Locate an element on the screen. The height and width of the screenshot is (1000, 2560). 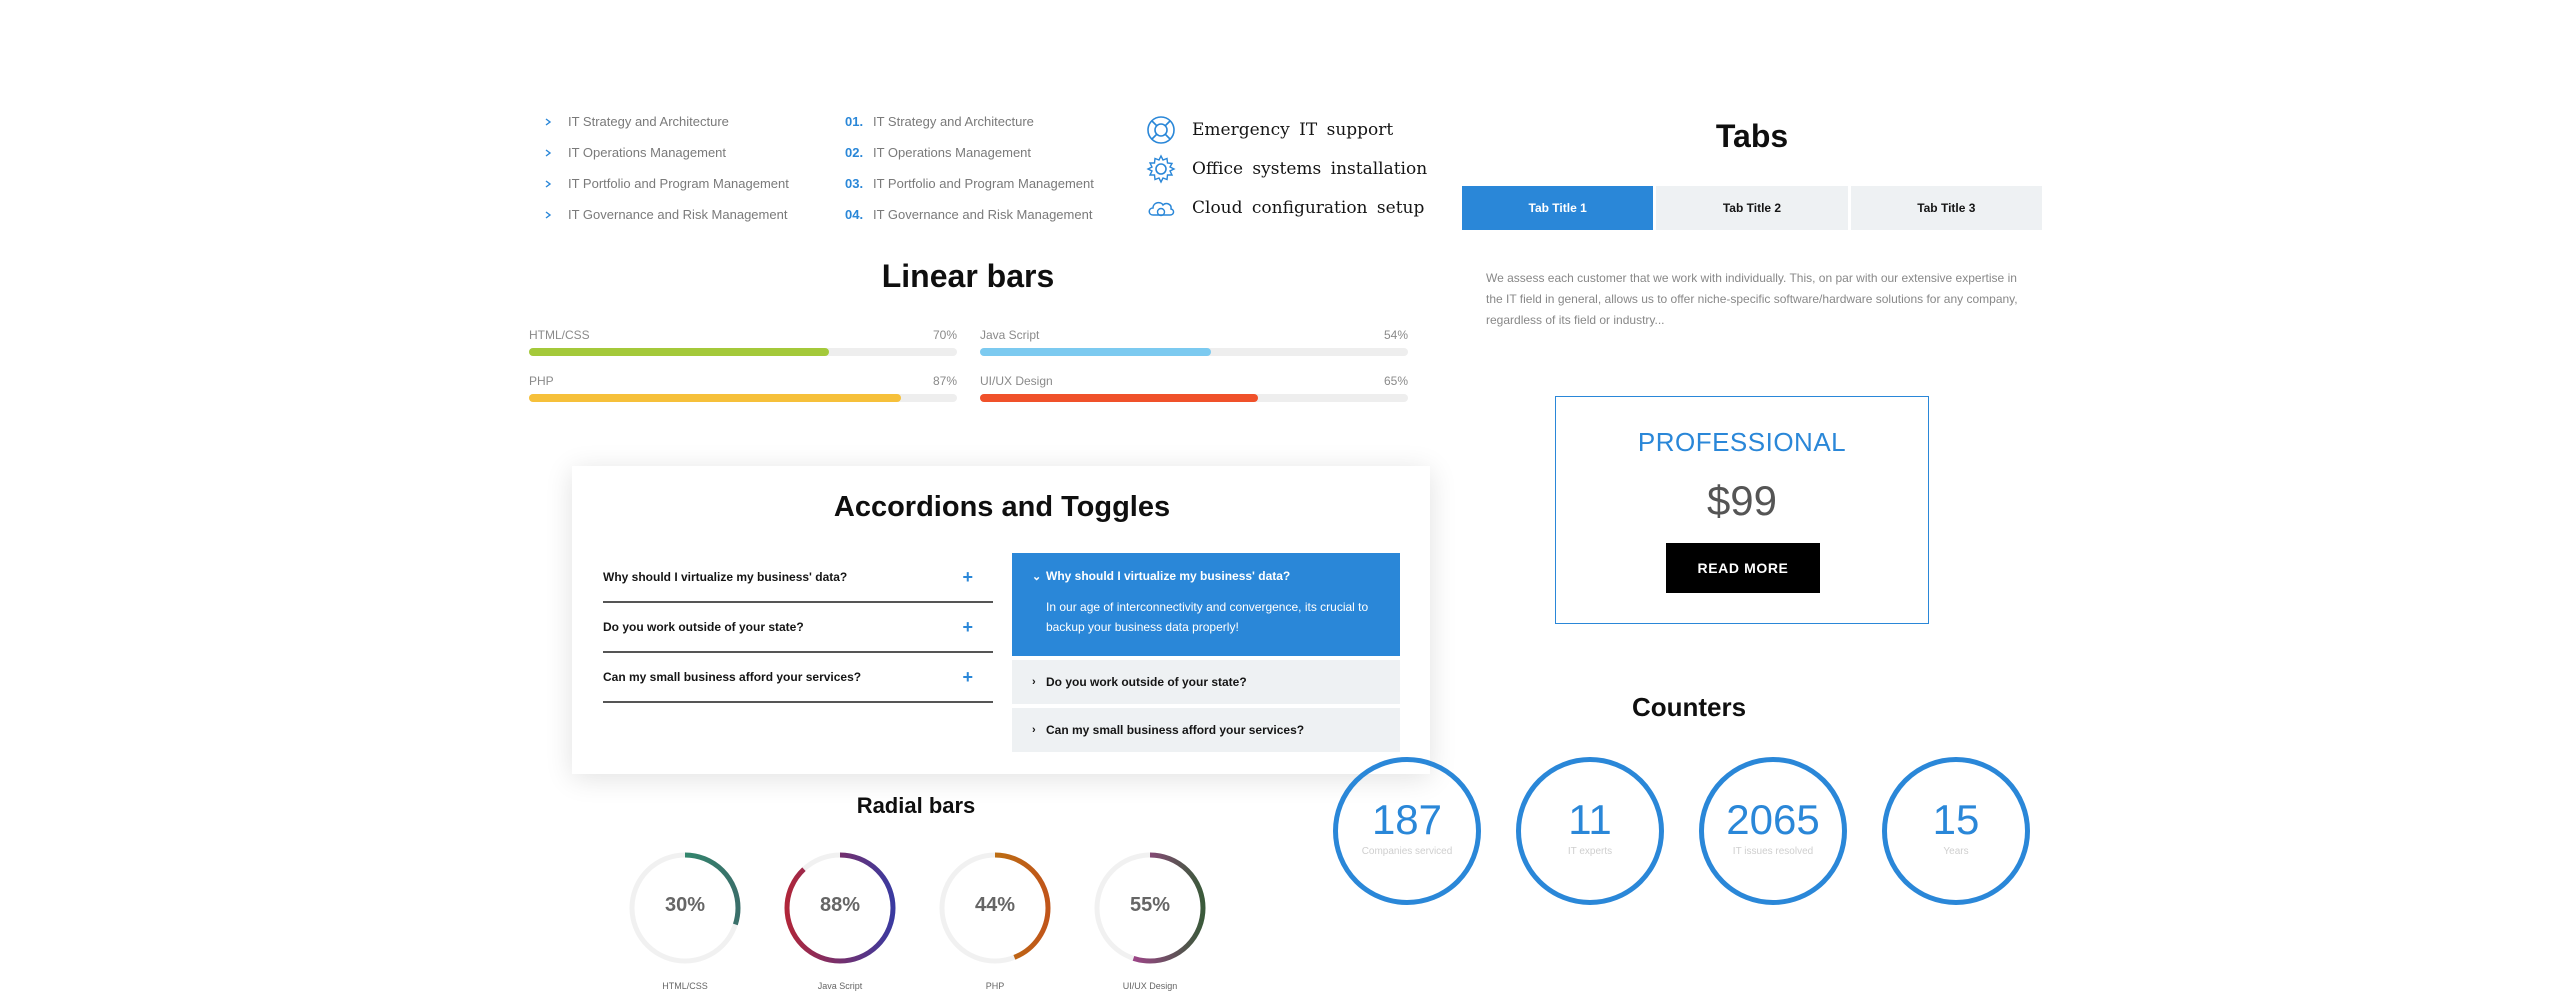
list-item: 04. IT Governance and Risk Management is located at coordinates (969, 214).